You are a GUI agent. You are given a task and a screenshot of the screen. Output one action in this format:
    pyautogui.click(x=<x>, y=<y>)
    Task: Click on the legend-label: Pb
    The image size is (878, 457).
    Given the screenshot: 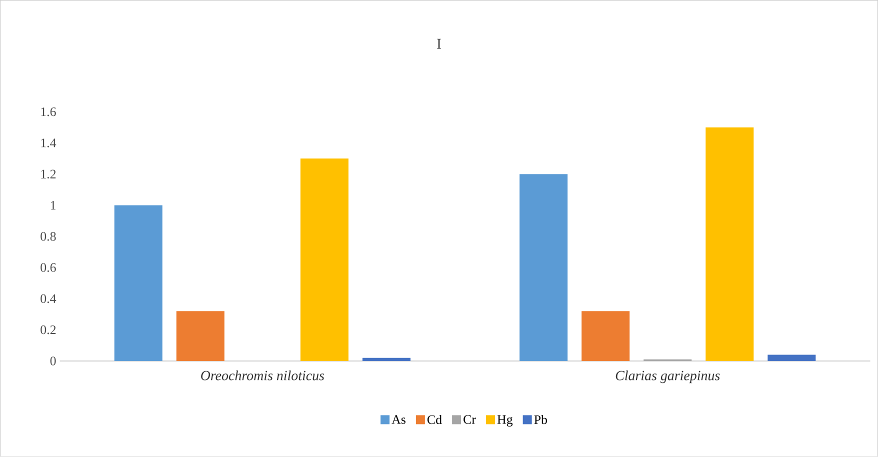 What is the action you would take?
    pyautogui.click(x=541, y=419)
    